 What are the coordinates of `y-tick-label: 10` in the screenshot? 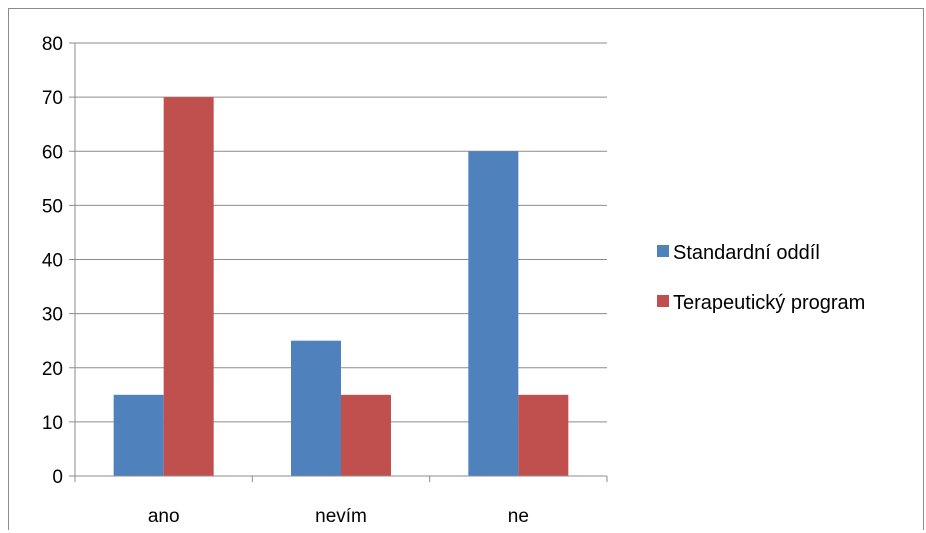 It's located at (52, 423).